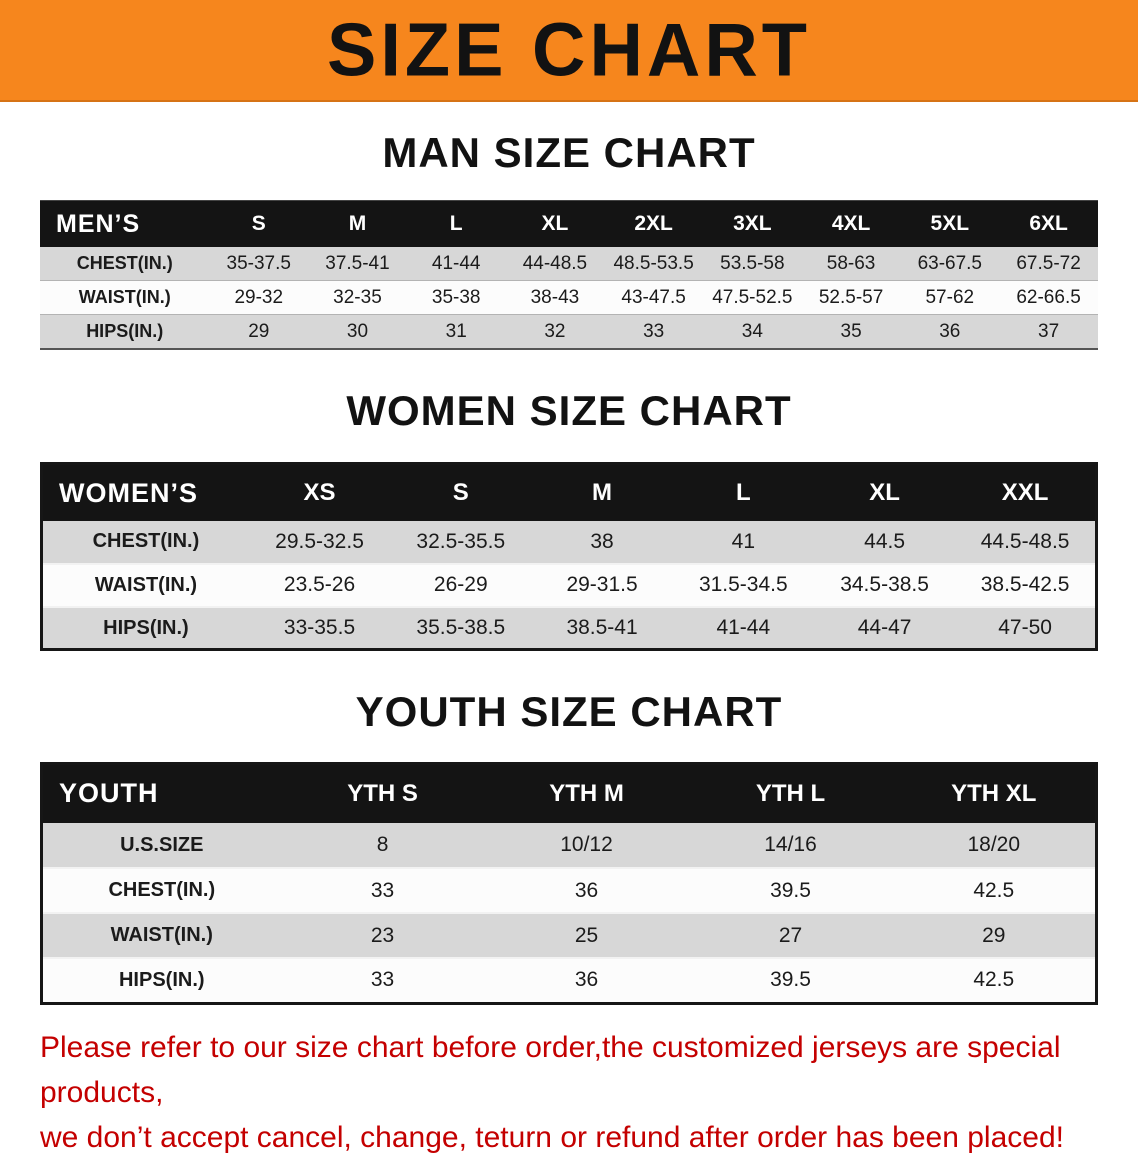 Image resolution: width=1138 pixels, height=1174 pixels. Describe the element at coordinates (1049, 331) in the screenshot. I see `size-value-cell: 37` at that location.